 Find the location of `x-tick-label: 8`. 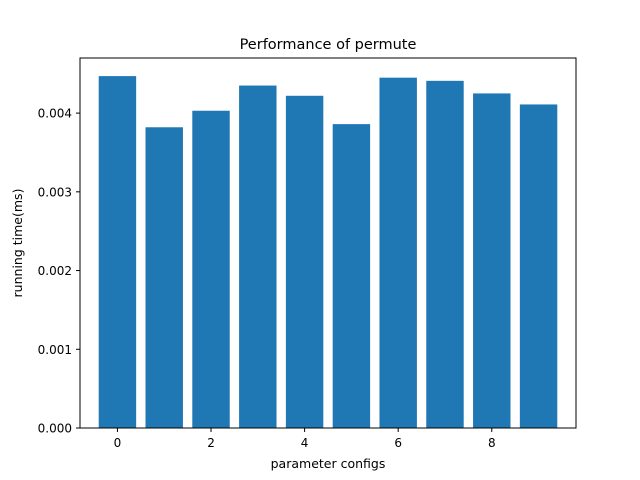

x-tick-label: 8 is located at coordinates (492, 443).